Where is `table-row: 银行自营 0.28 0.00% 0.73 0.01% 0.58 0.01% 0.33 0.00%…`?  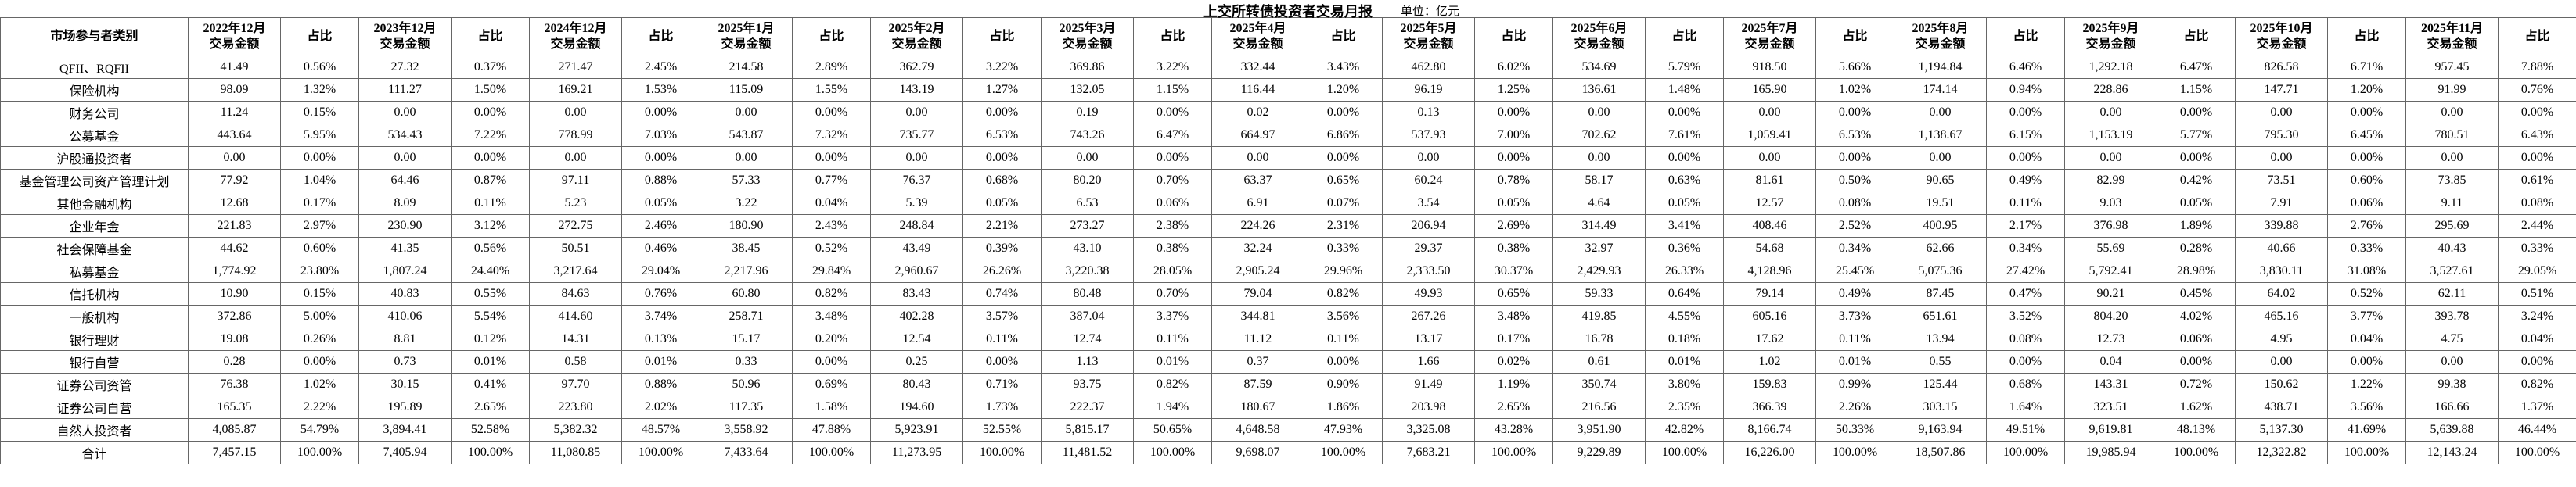 table-row: 银行自营 0.28 0.00% 0.73 0.01% 0.58 0.01% 0.33 0.00%… is located at coordinates (1288, 362).